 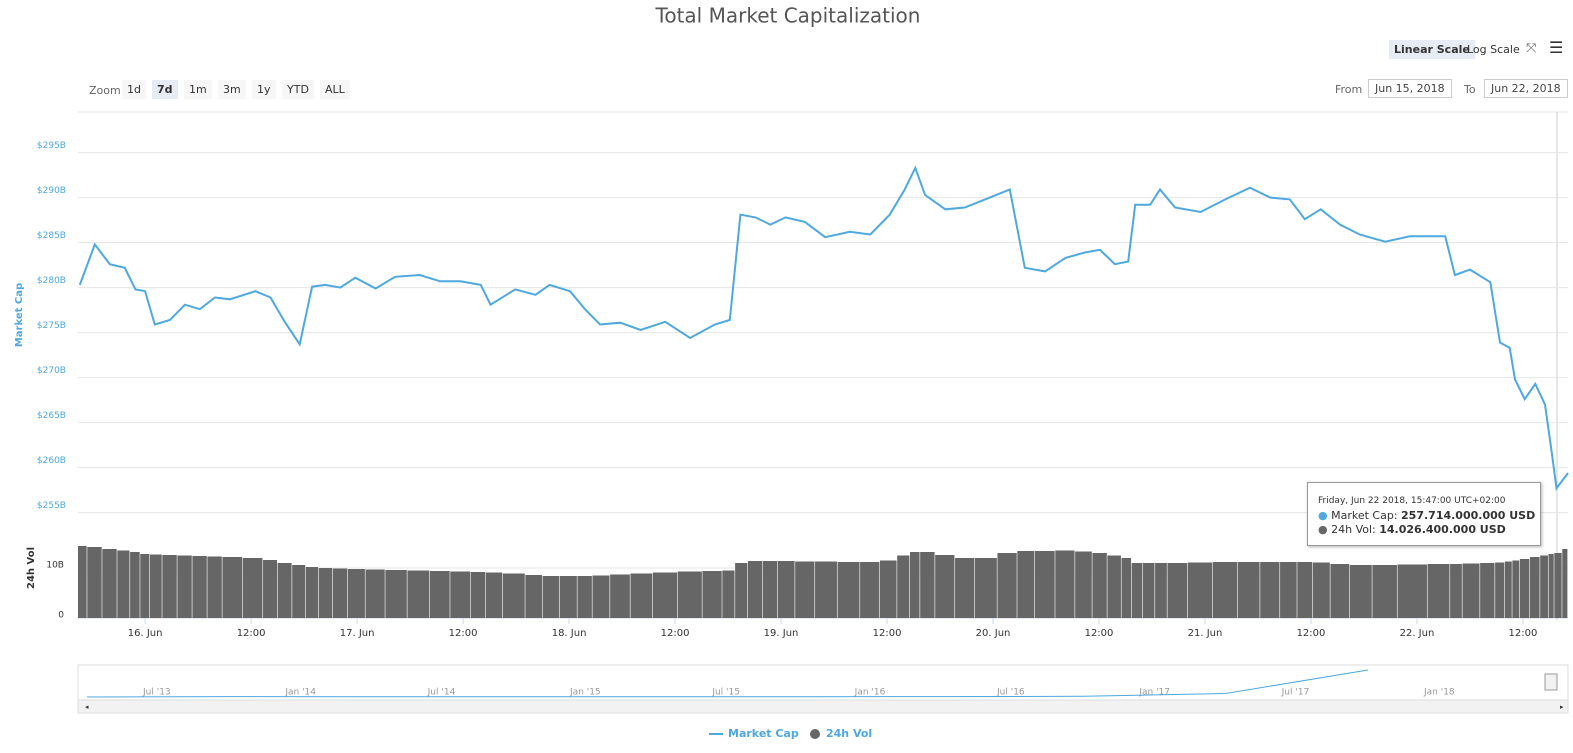 I want to click on legend-item: Market Cap, so click(x=763, y=733).